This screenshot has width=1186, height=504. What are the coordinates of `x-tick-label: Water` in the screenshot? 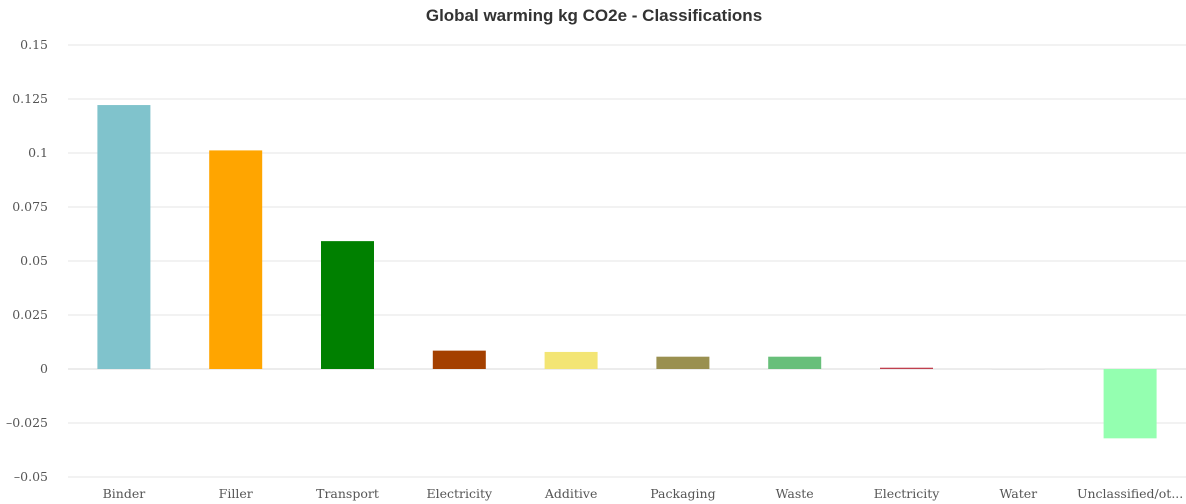 It's located at (1018, 493).